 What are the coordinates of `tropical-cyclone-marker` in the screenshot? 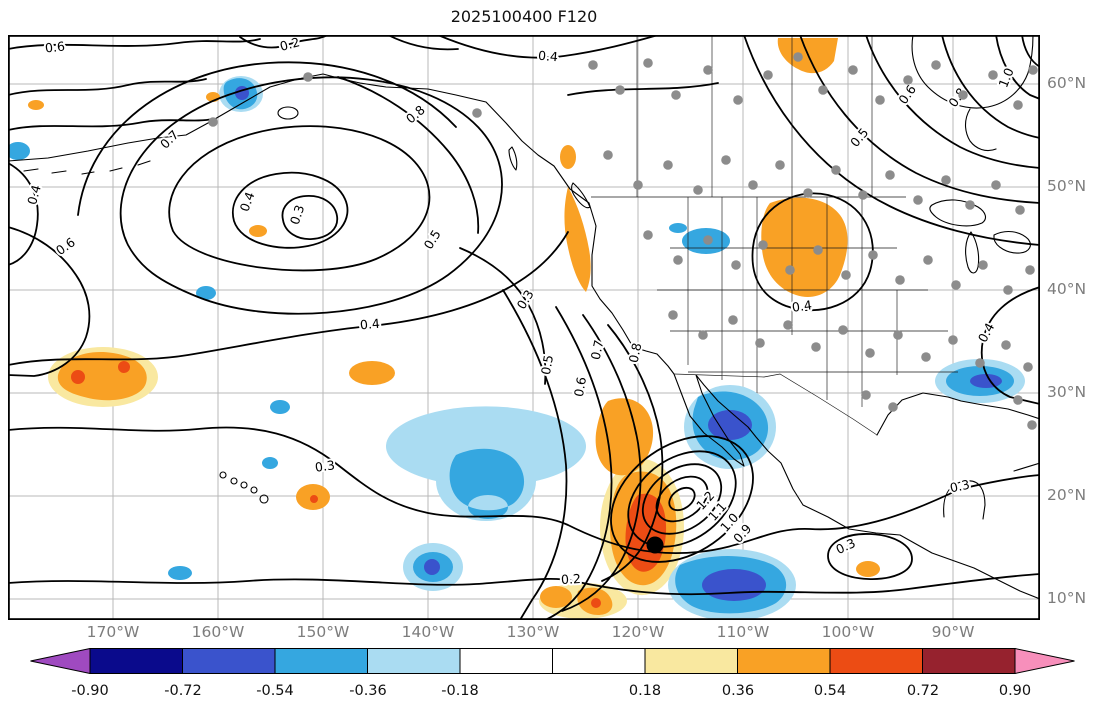 It's located at (655, 545).